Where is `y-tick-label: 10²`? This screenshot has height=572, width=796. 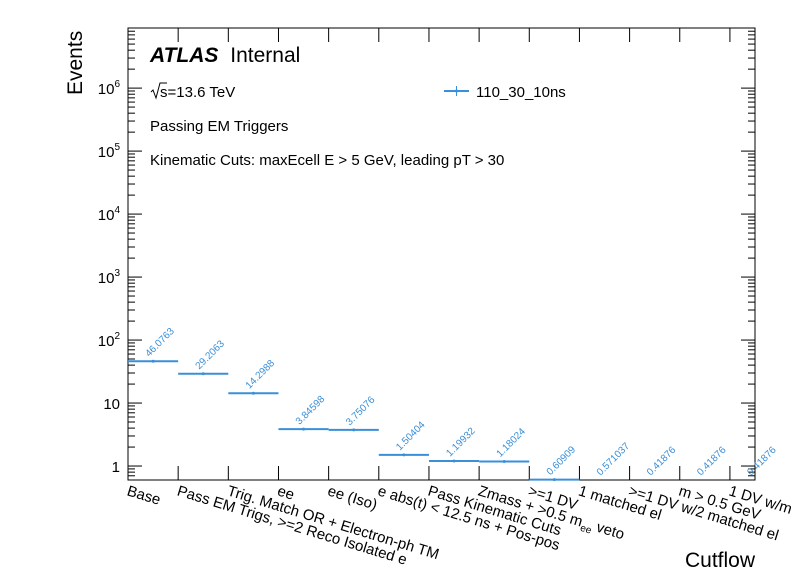 y-tick-label: 10² is located at coordinates (109, 340).